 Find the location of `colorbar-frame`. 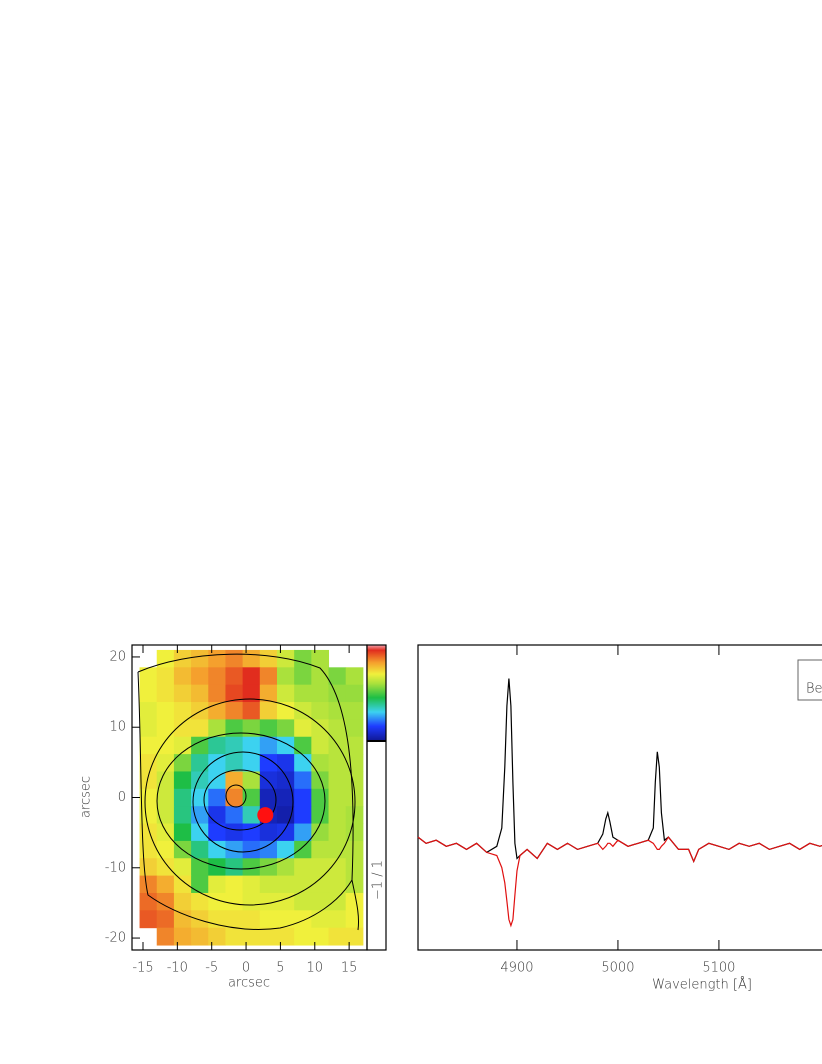

colorbar-frame is located at coordinates (376, 797).